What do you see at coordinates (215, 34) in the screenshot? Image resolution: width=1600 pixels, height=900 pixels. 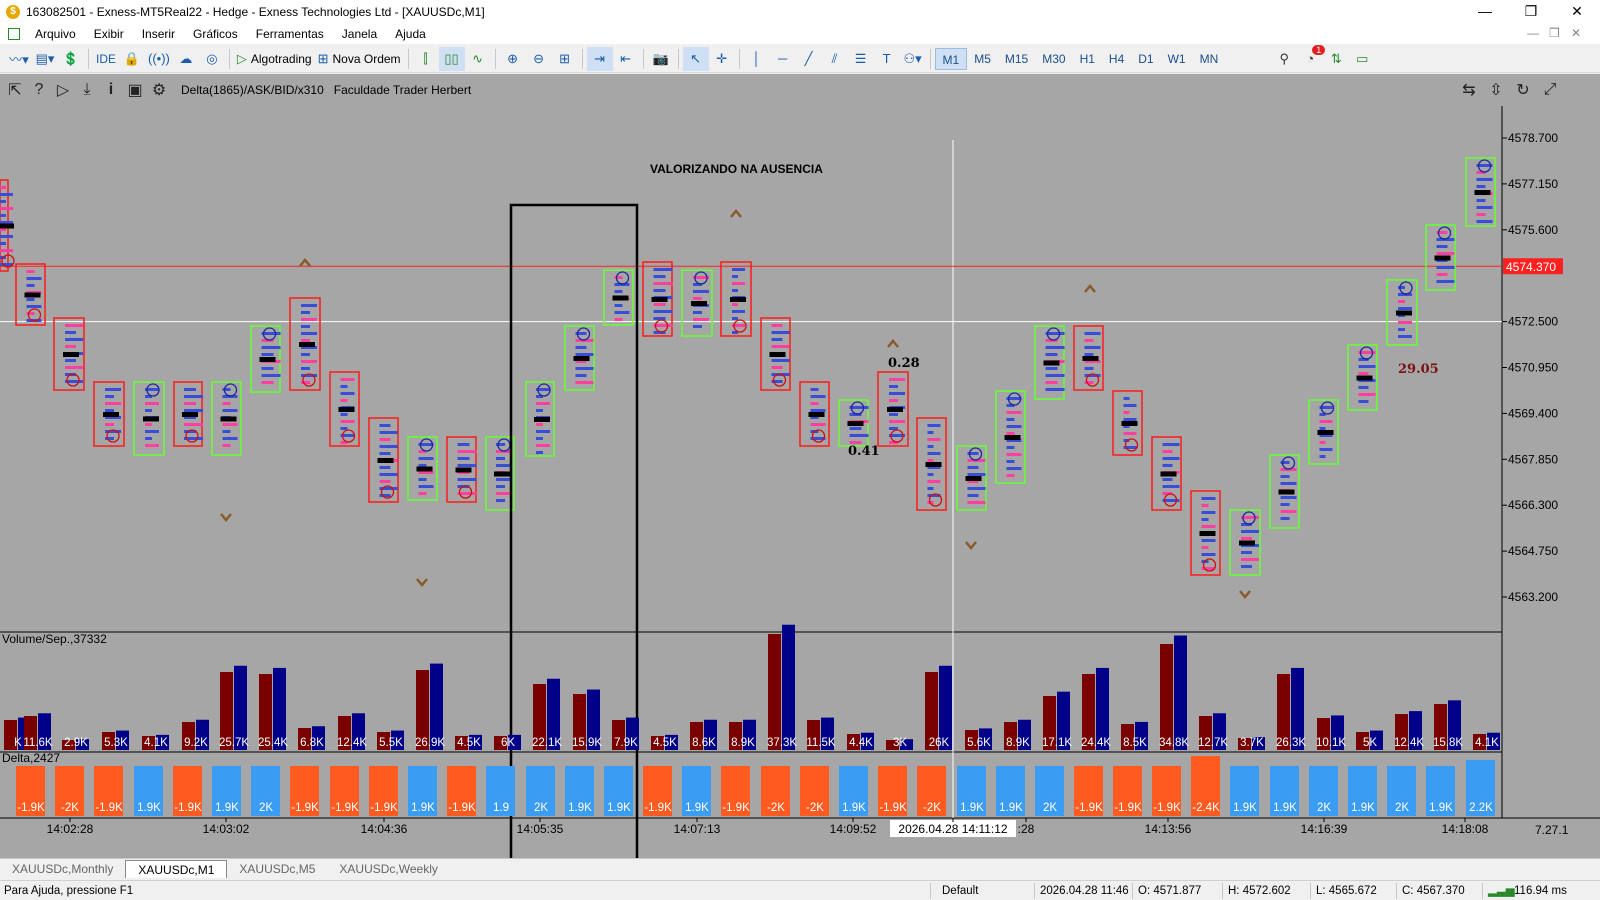 I see `menu-graficos: Gráficos` at bounding box center [215, 34].